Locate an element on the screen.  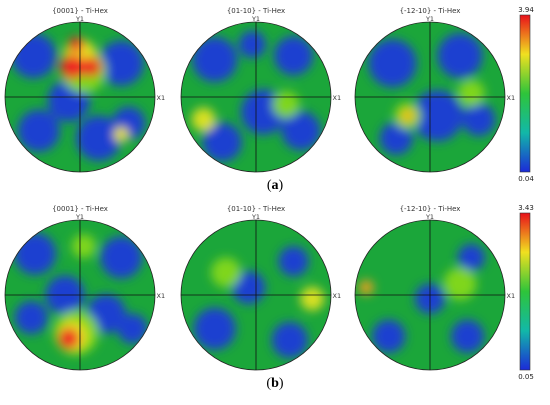
colorbar: 3.43 0.05 is located at coordinates (526, 292).